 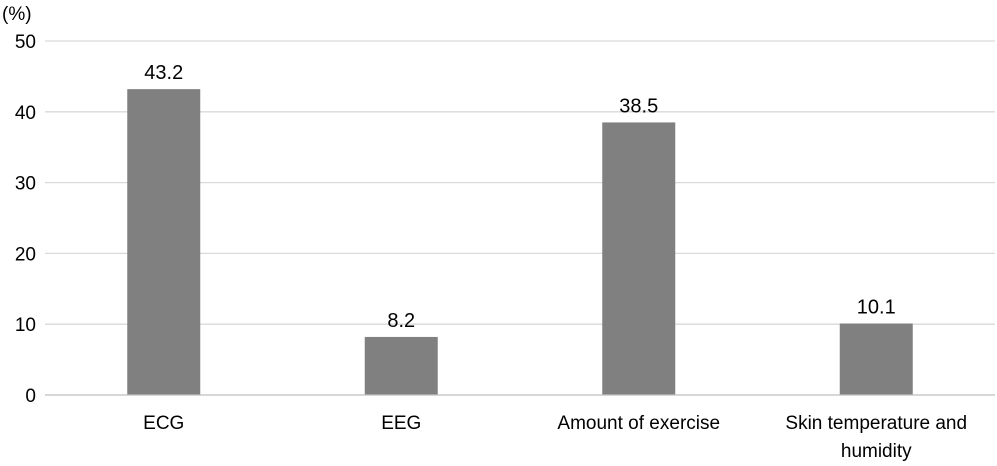 I want to click on category-label-0: ECG, so click(x=163, y=423).